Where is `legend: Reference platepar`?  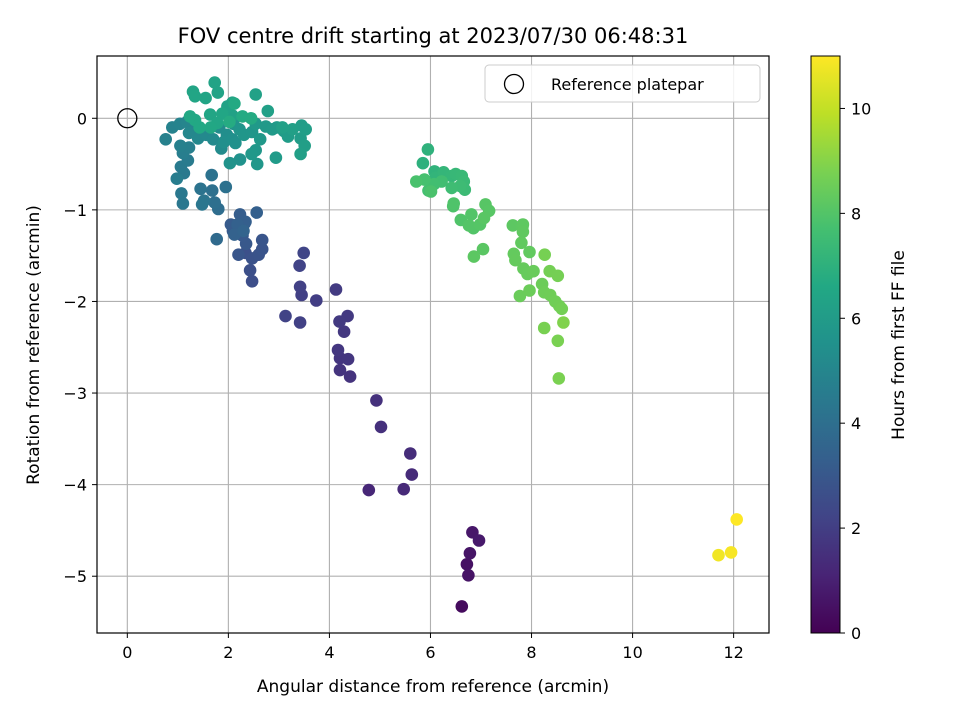
legend: Reference platepar is located at coordinates (622, 83).